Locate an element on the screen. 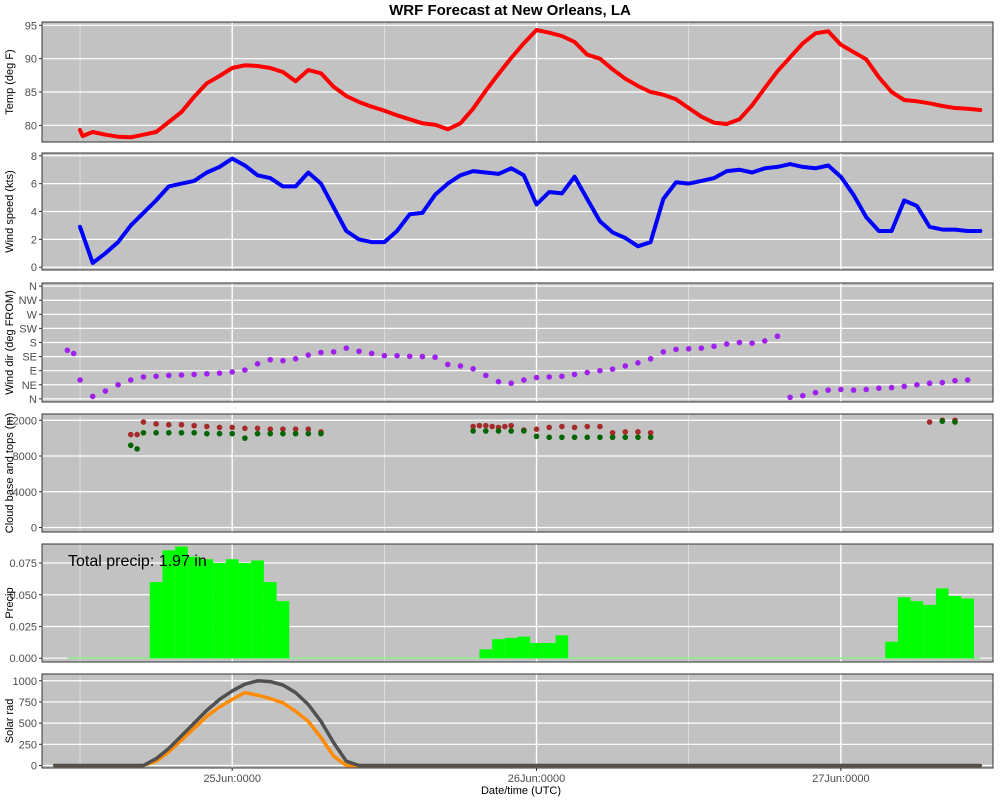  y-tick-label: 8000 is located at coordinates (25, 457).